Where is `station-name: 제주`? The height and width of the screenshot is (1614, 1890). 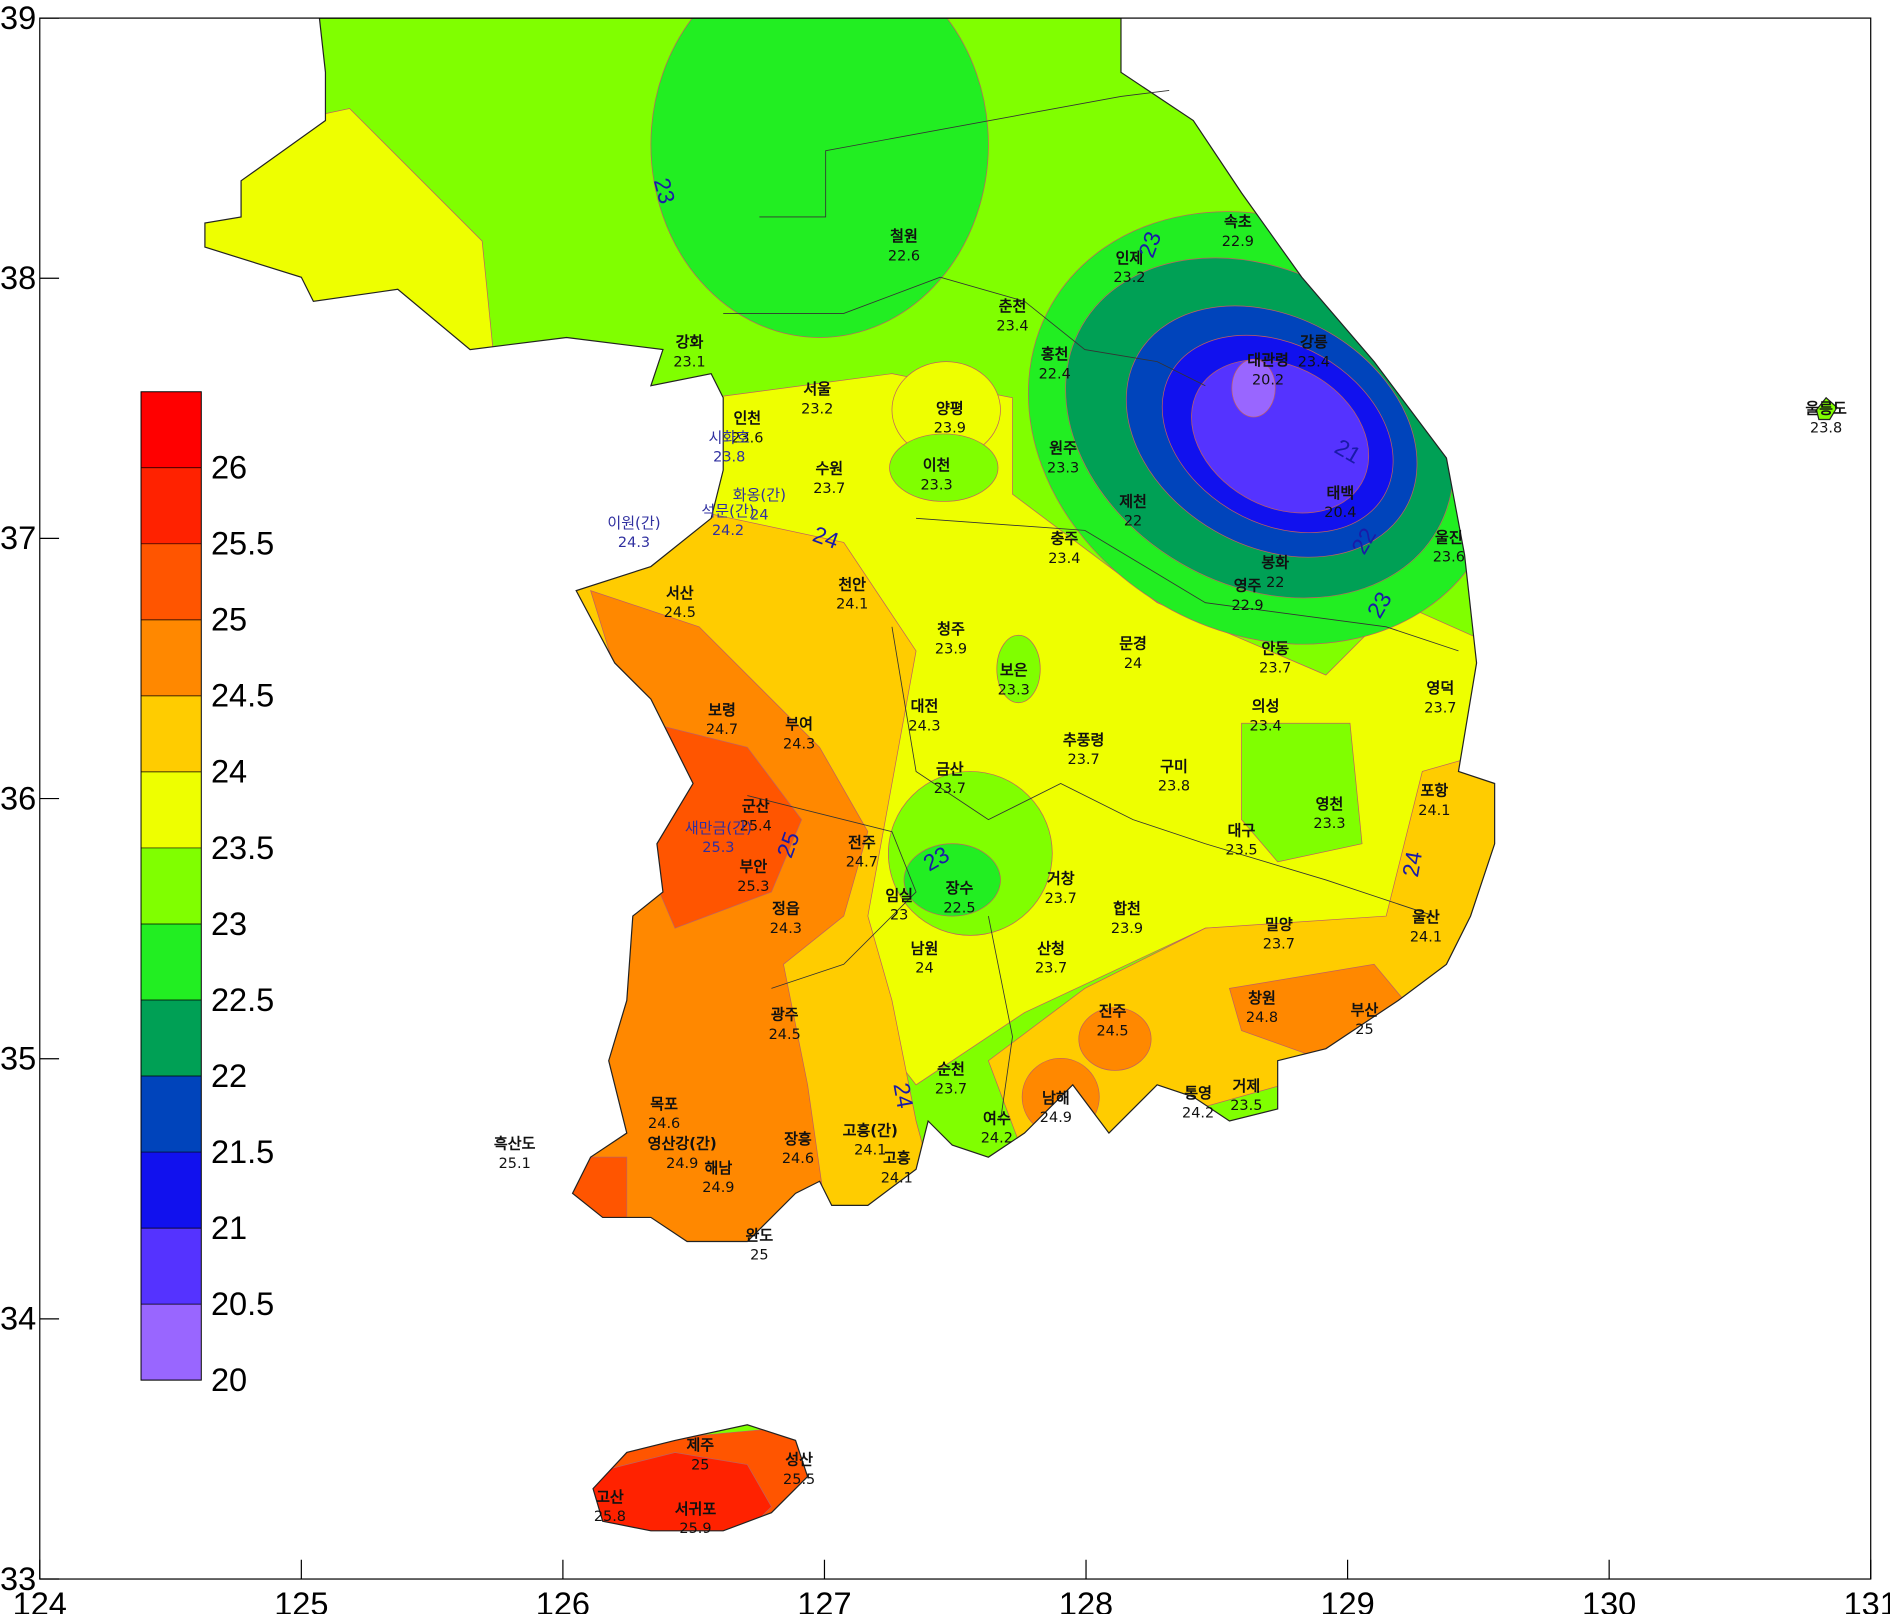 station-name: 제주 is located at coordinates (700, 1445).